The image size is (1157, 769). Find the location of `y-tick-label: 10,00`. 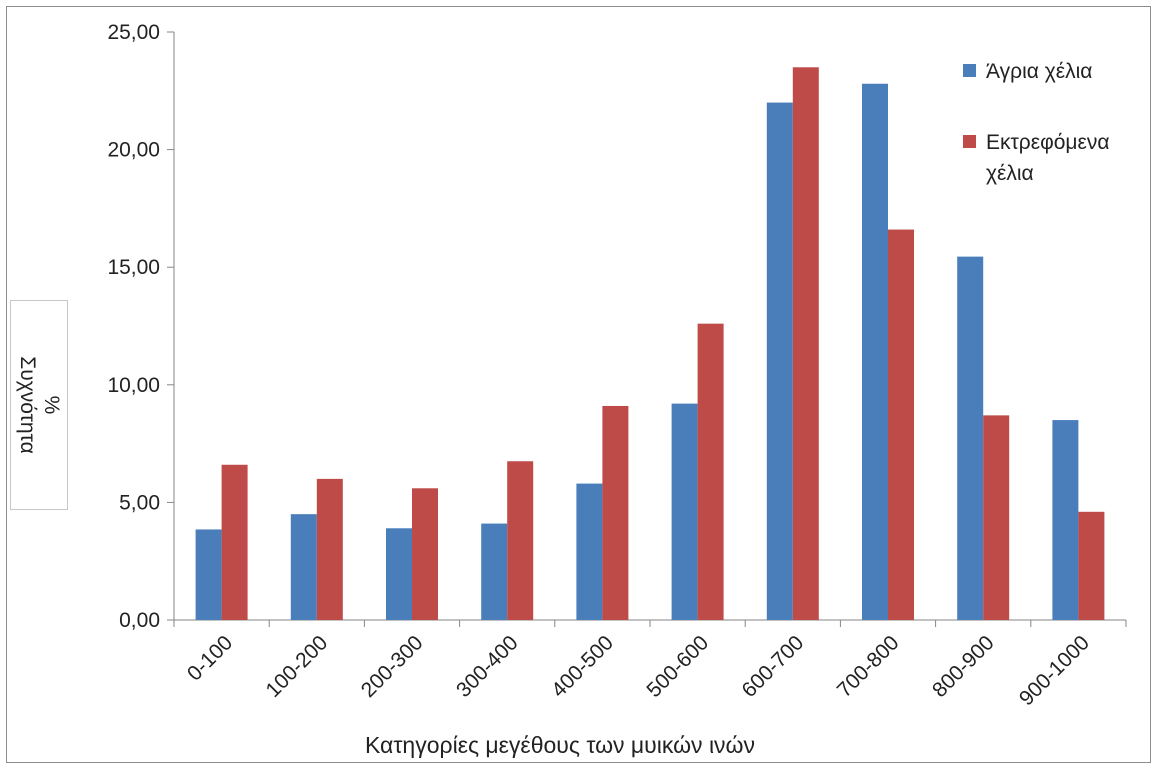

y-tick-label: 10,00 is located at coordinates (133, 385).